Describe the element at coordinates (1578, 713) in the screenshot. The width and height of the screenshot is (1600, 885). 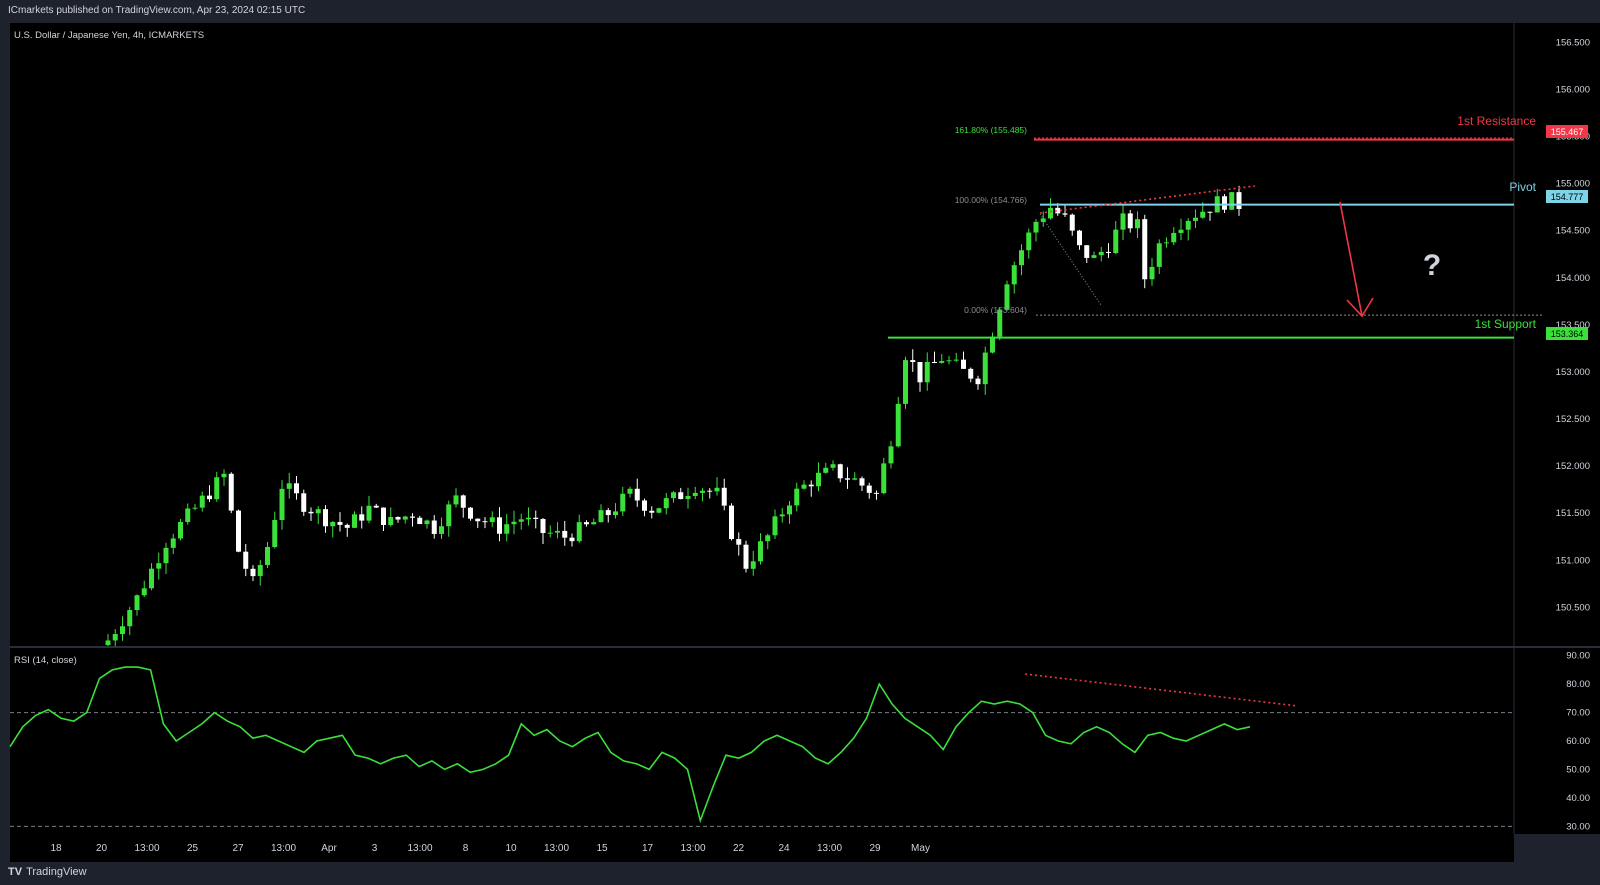
I see `rsi-tick-label: 70.00` at that location.